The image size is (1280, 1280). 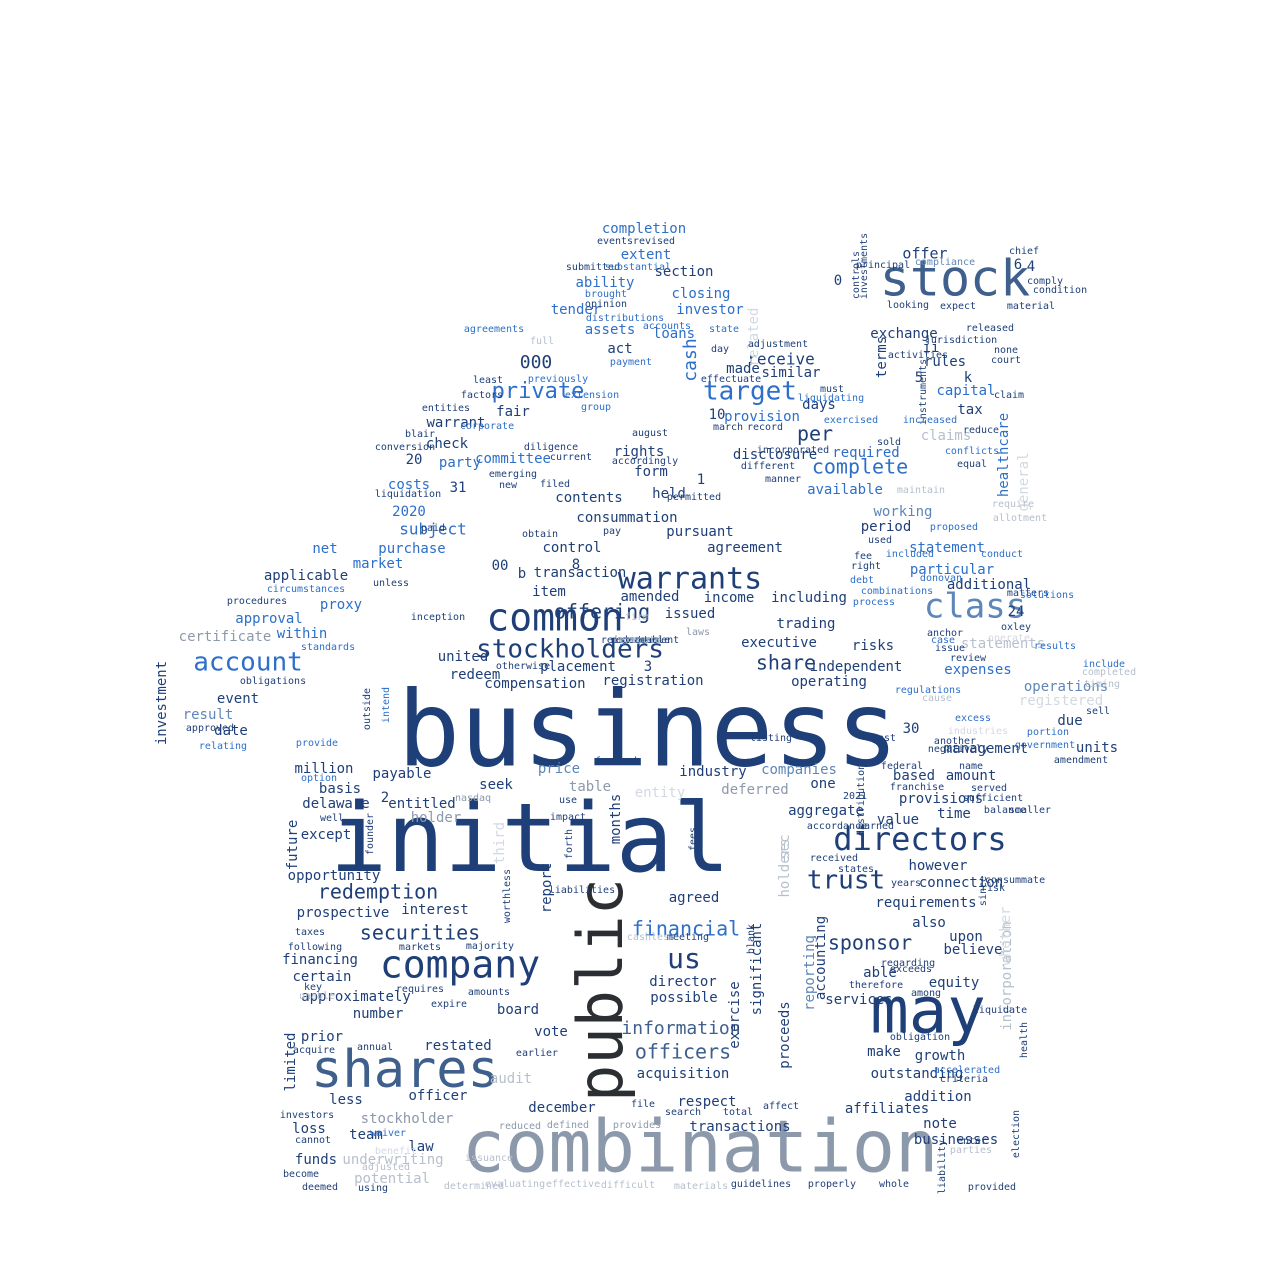 I want to click on word-investments: investments, so click(x=864, y=266).